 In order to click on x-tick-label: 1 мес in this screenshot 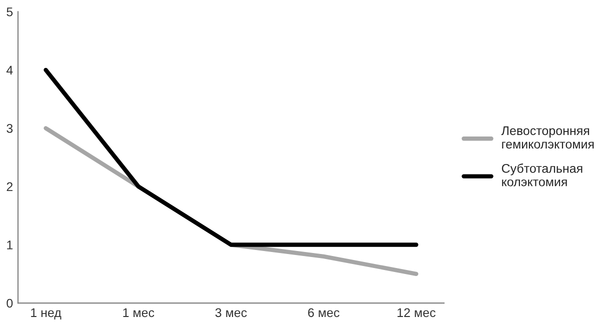, I will do `click(138, 313)`.